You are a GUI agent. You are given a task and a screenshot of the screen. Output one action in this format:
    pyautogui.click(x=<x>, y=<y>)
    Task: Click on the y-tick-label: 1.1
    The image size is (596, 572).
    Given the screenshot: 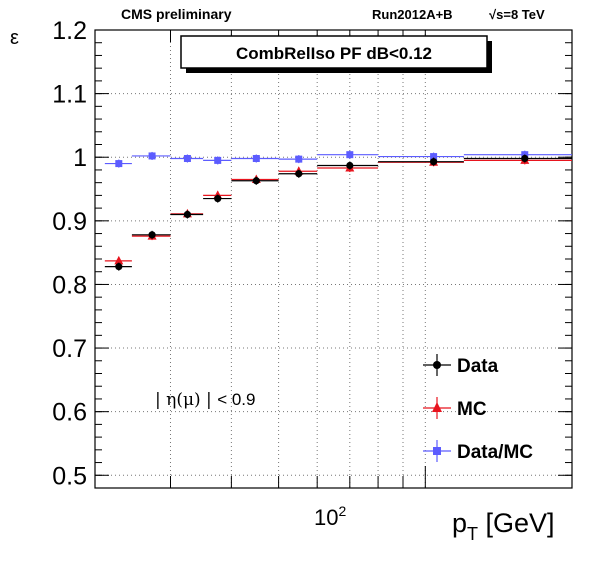 What is the action you would take?
    pyautogui.click(x=69, y=95)
    